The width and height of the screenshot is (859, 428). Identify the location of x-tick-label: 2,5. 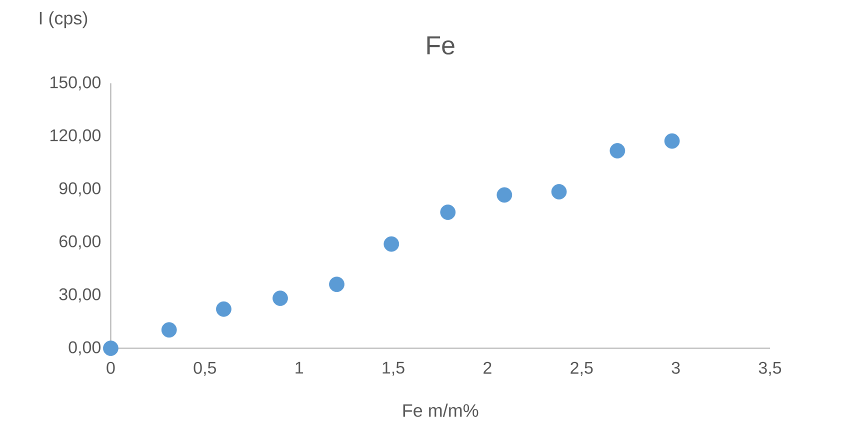
(581, 369).